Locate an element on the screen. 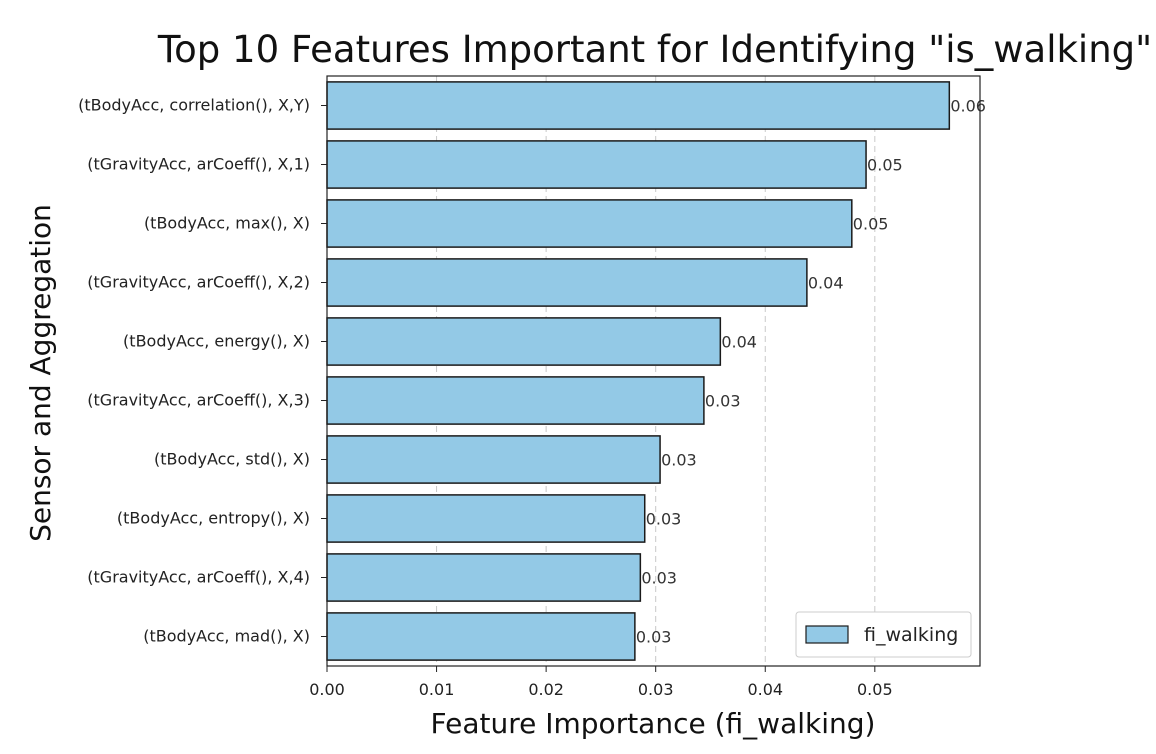 The image size is (1156, 754). x-tick-label: 0.04 is located at coordinates (765, 689).